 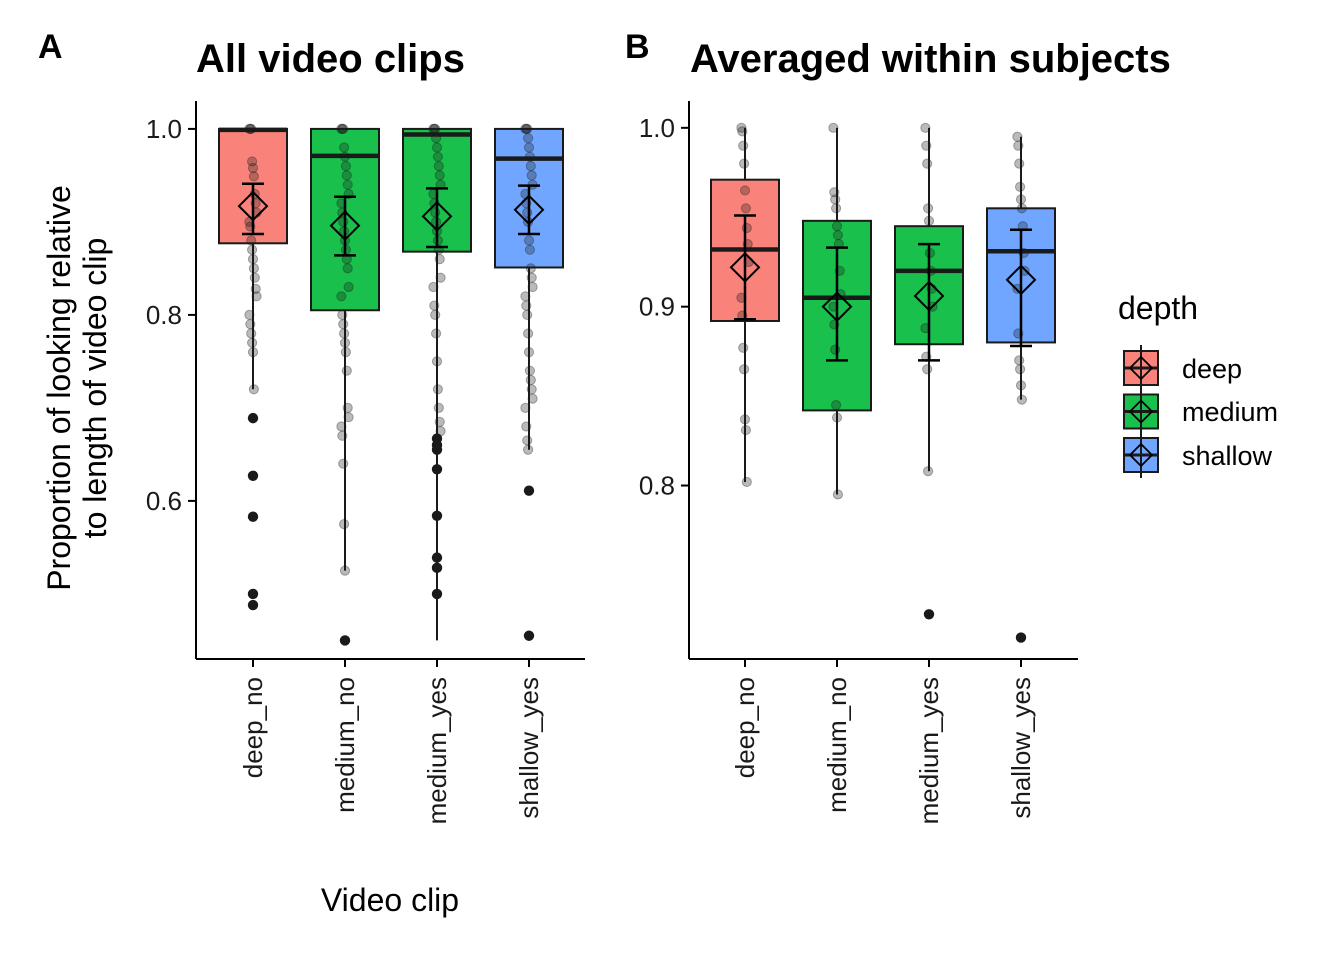 What do you see at coordinates (637, 47) in the screenshot?
I see `panel-b-tag: B` at bounding box center [637, 47].